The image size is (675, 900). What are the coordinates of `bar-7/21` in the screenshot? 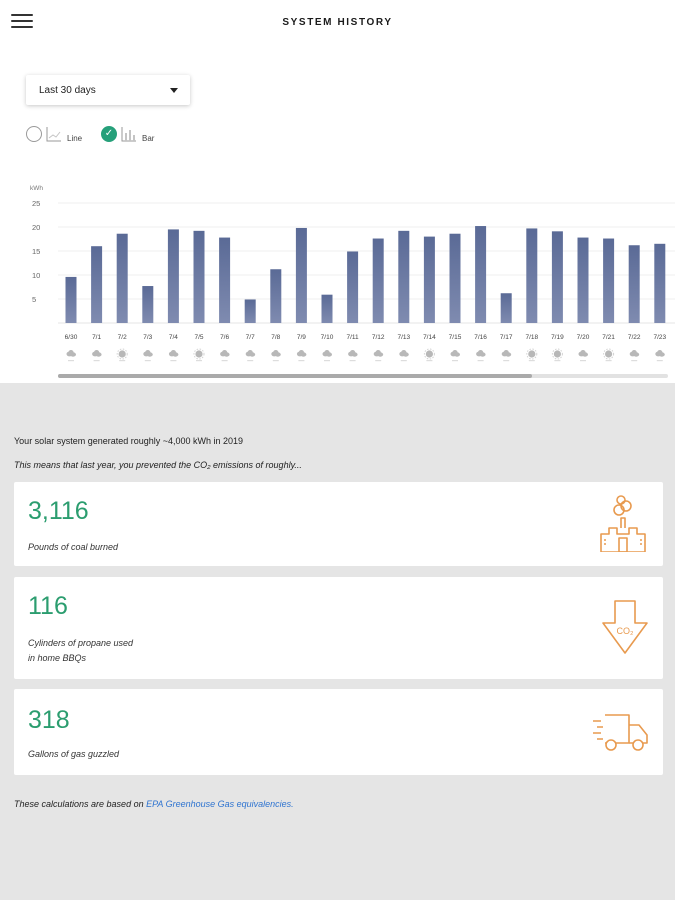 It's located at (609, 280).